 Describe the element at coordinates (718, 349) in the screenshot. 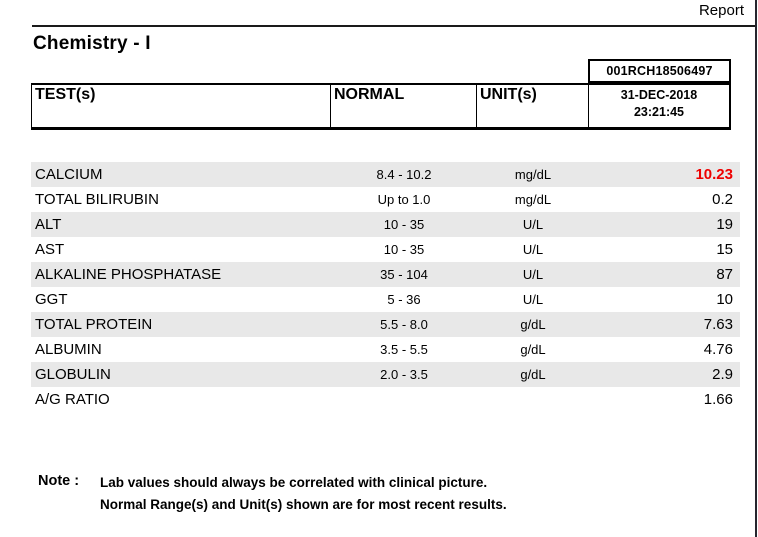

I see `result-value: 4.76` at that location.